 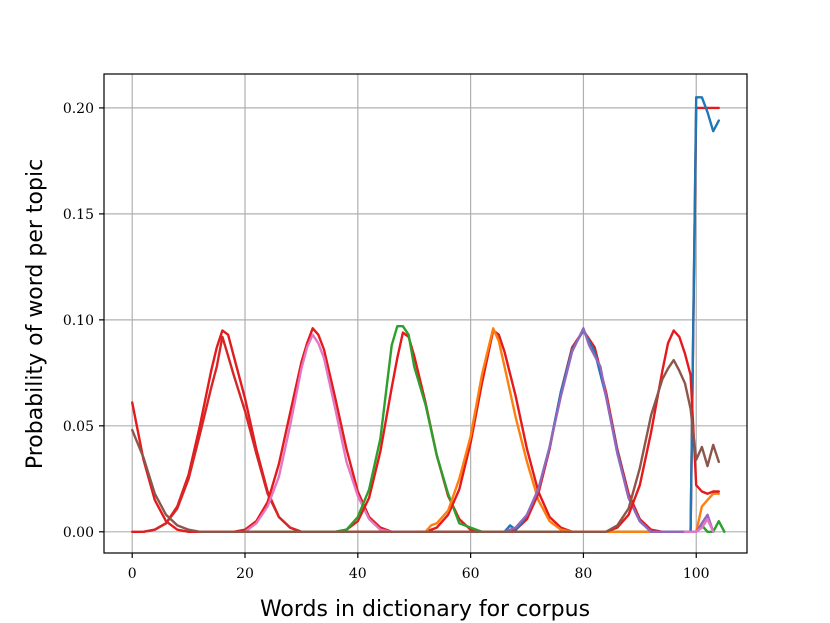 I want to click on y-axis-label: Probability of word per topic, so click(x=35, y=314).